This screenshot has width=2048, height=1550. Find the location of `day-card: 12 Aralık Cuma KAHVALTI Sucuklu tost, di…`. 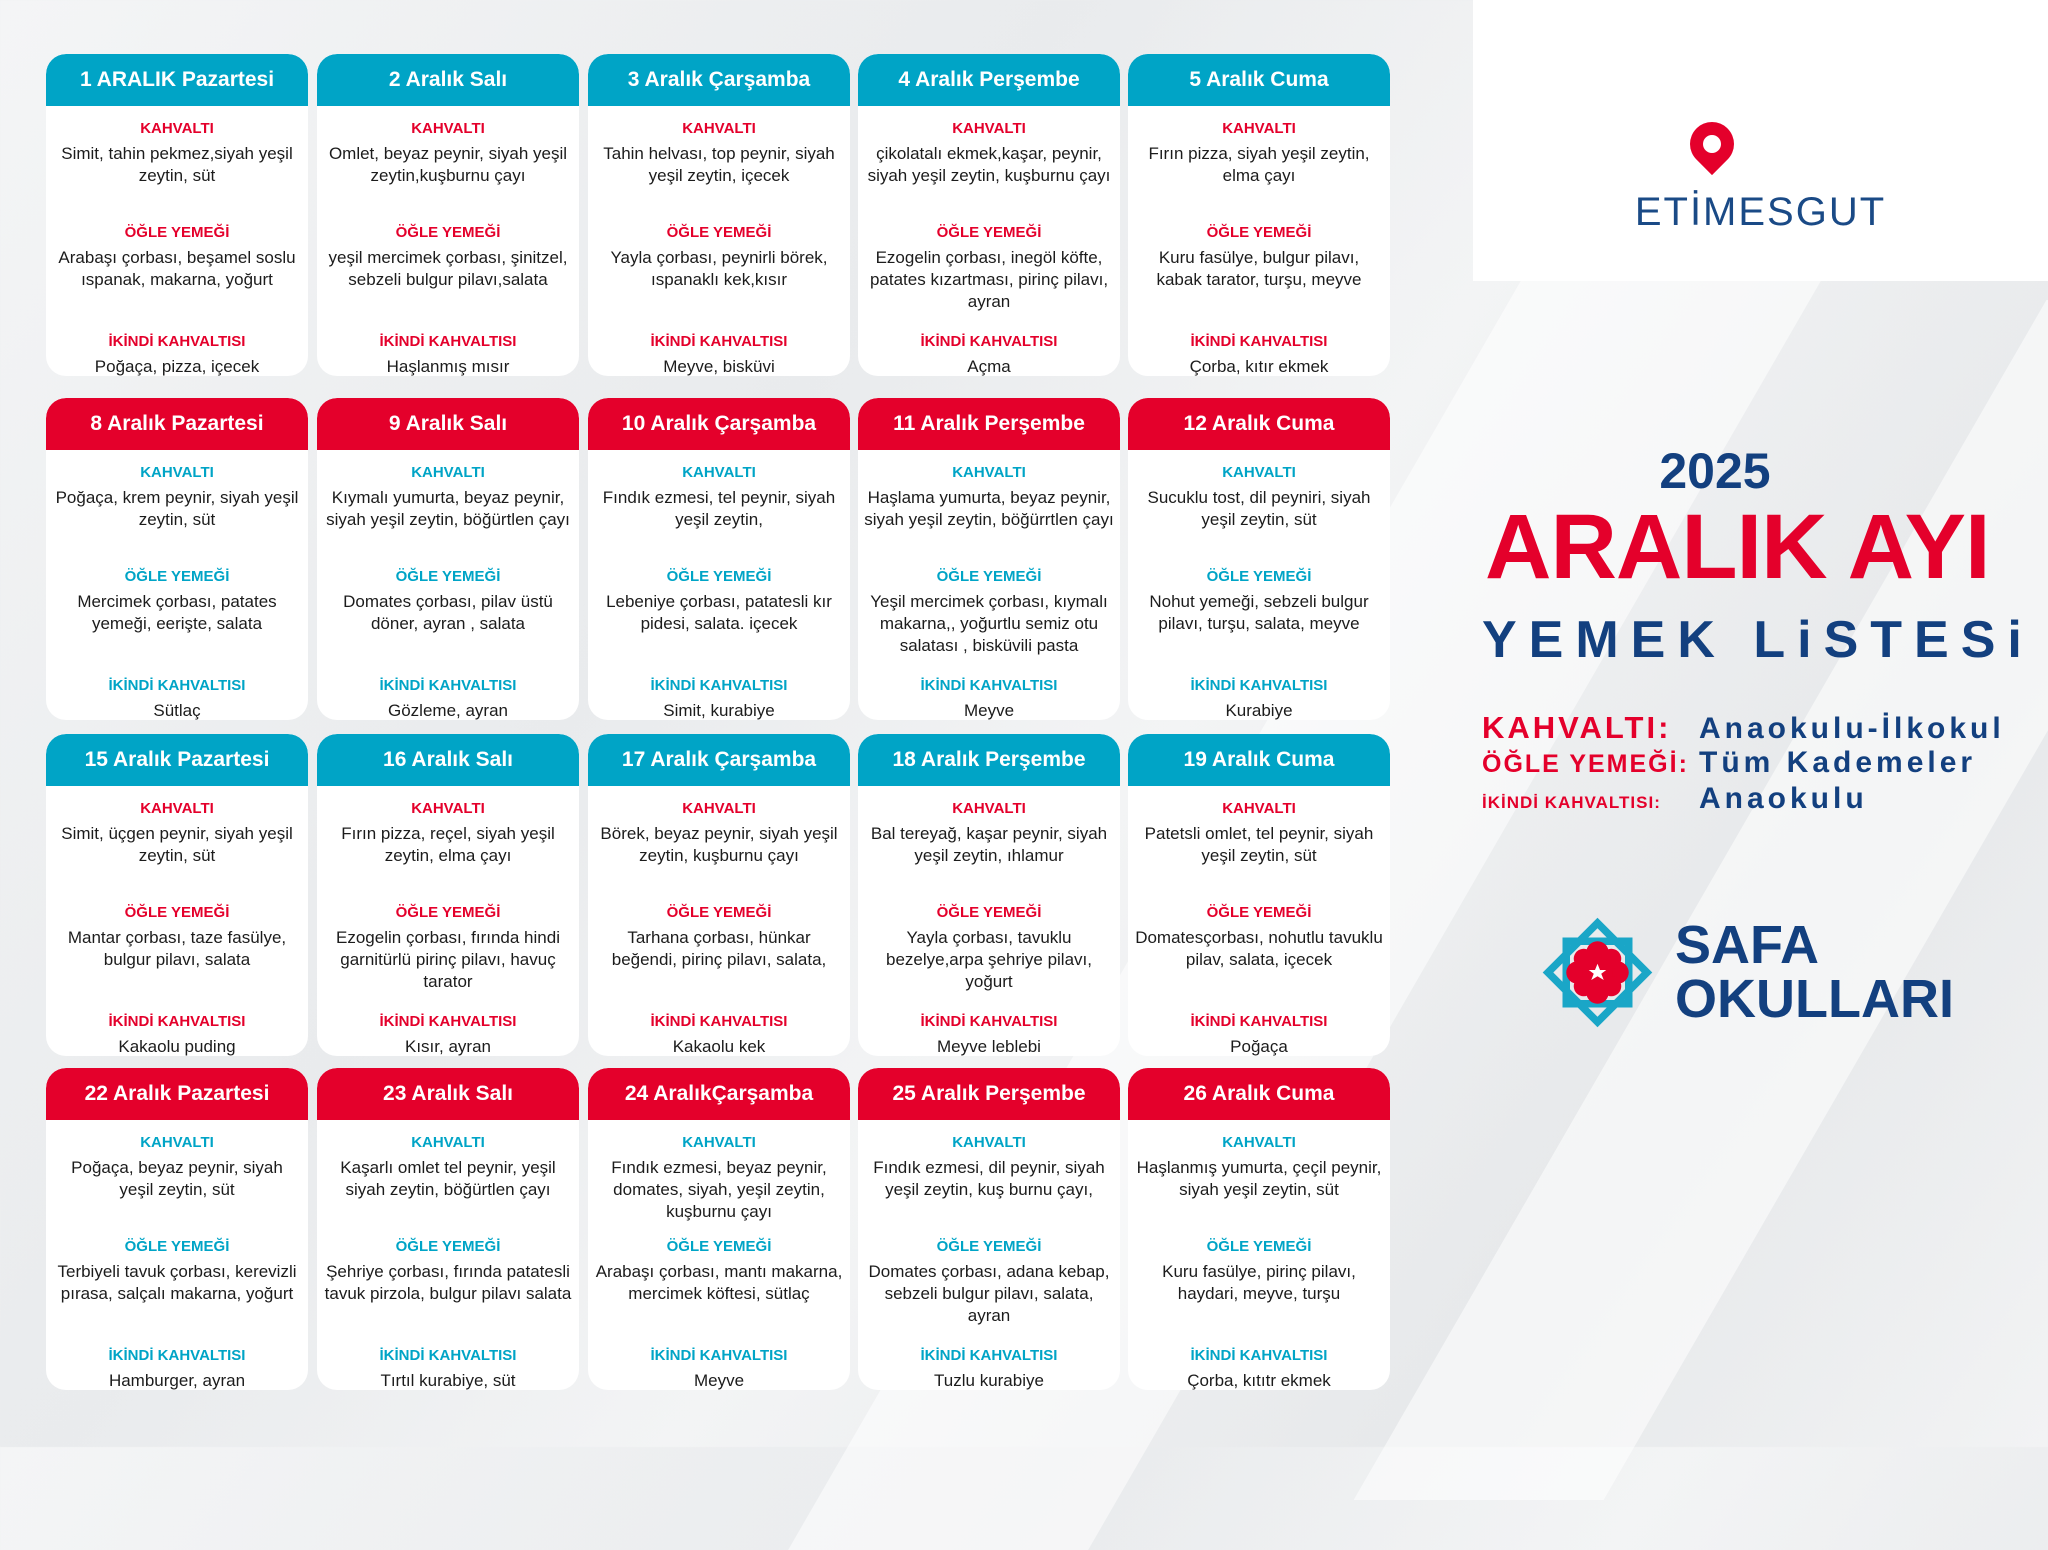

day-card: 12 Aralık Cuma KAHVALTI Sucuklu tost, di… is located at coordinates (1259, 559).